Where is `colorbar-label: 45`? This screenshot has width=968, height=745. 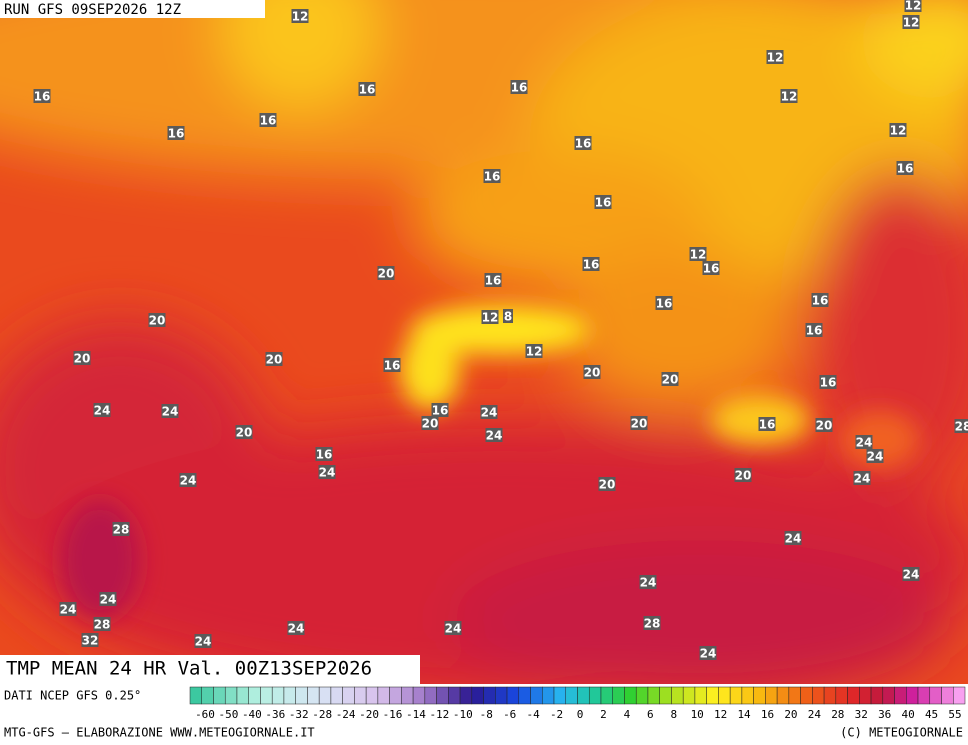
colorbar-label: 45 is located at coordinates (931, 714).